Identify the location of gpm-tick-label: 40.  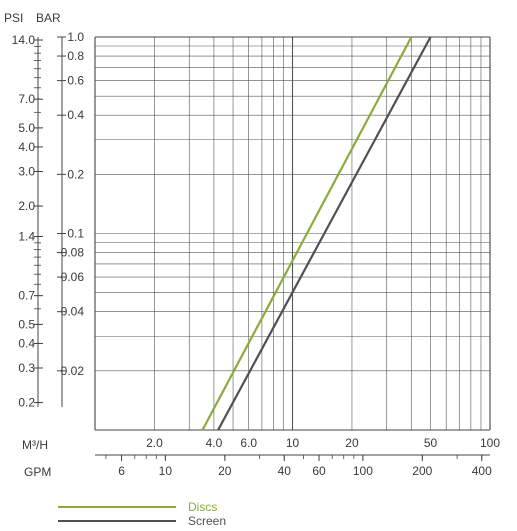
(285, 471).